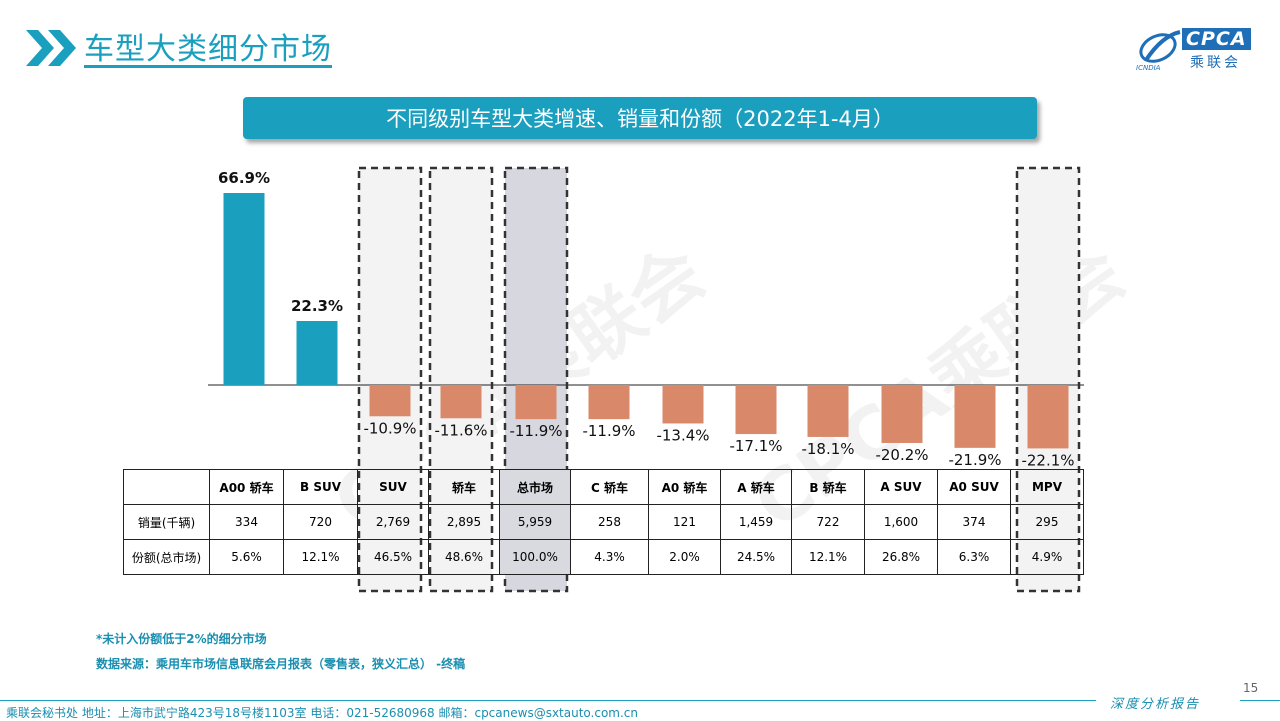 The image size is (1280, 721). I want to click on table-cell: 4.3%, so click(609, 557).